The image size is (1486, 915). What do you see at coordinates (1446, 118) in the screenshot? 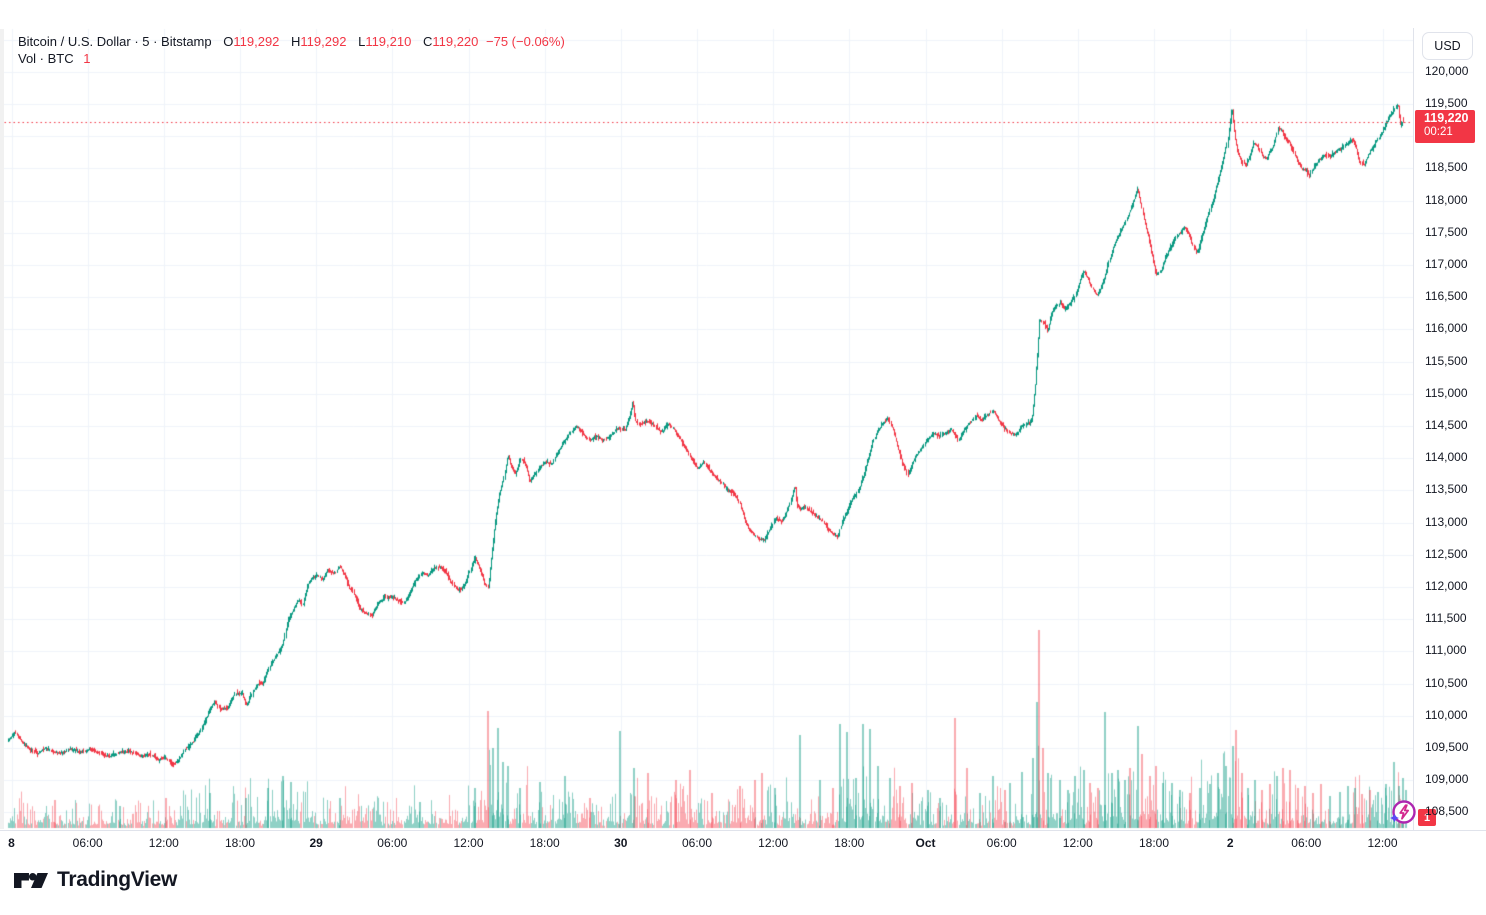
I see `current-price-value: 119,220` at bounding box center [1446, 118].